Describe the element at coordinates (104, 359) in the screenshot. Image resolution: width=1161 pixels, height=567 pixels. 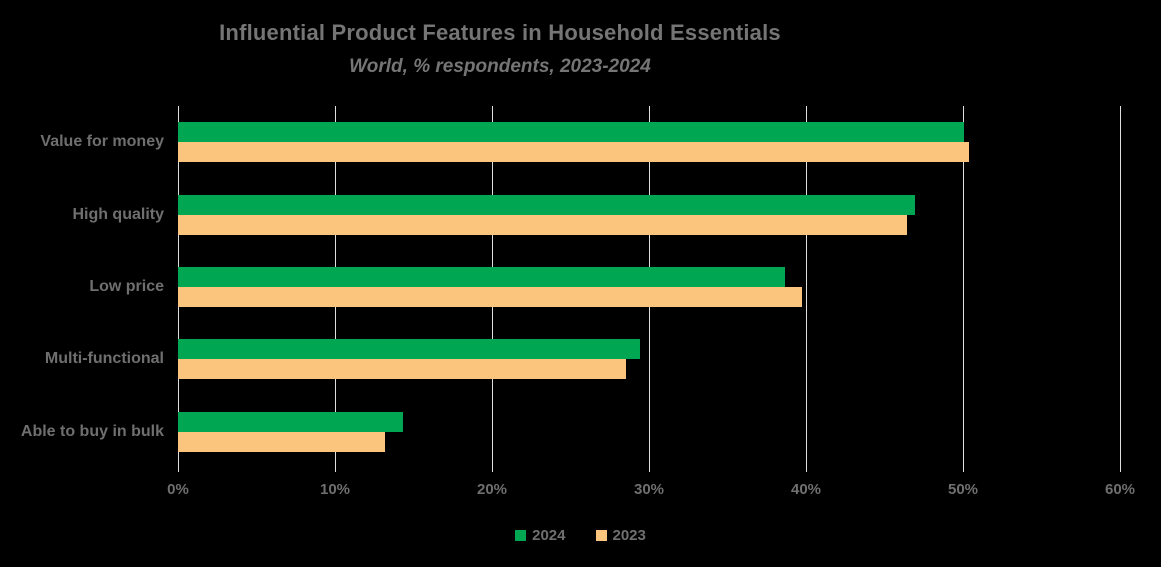
I see `category-label: Multi-functional` at that location.